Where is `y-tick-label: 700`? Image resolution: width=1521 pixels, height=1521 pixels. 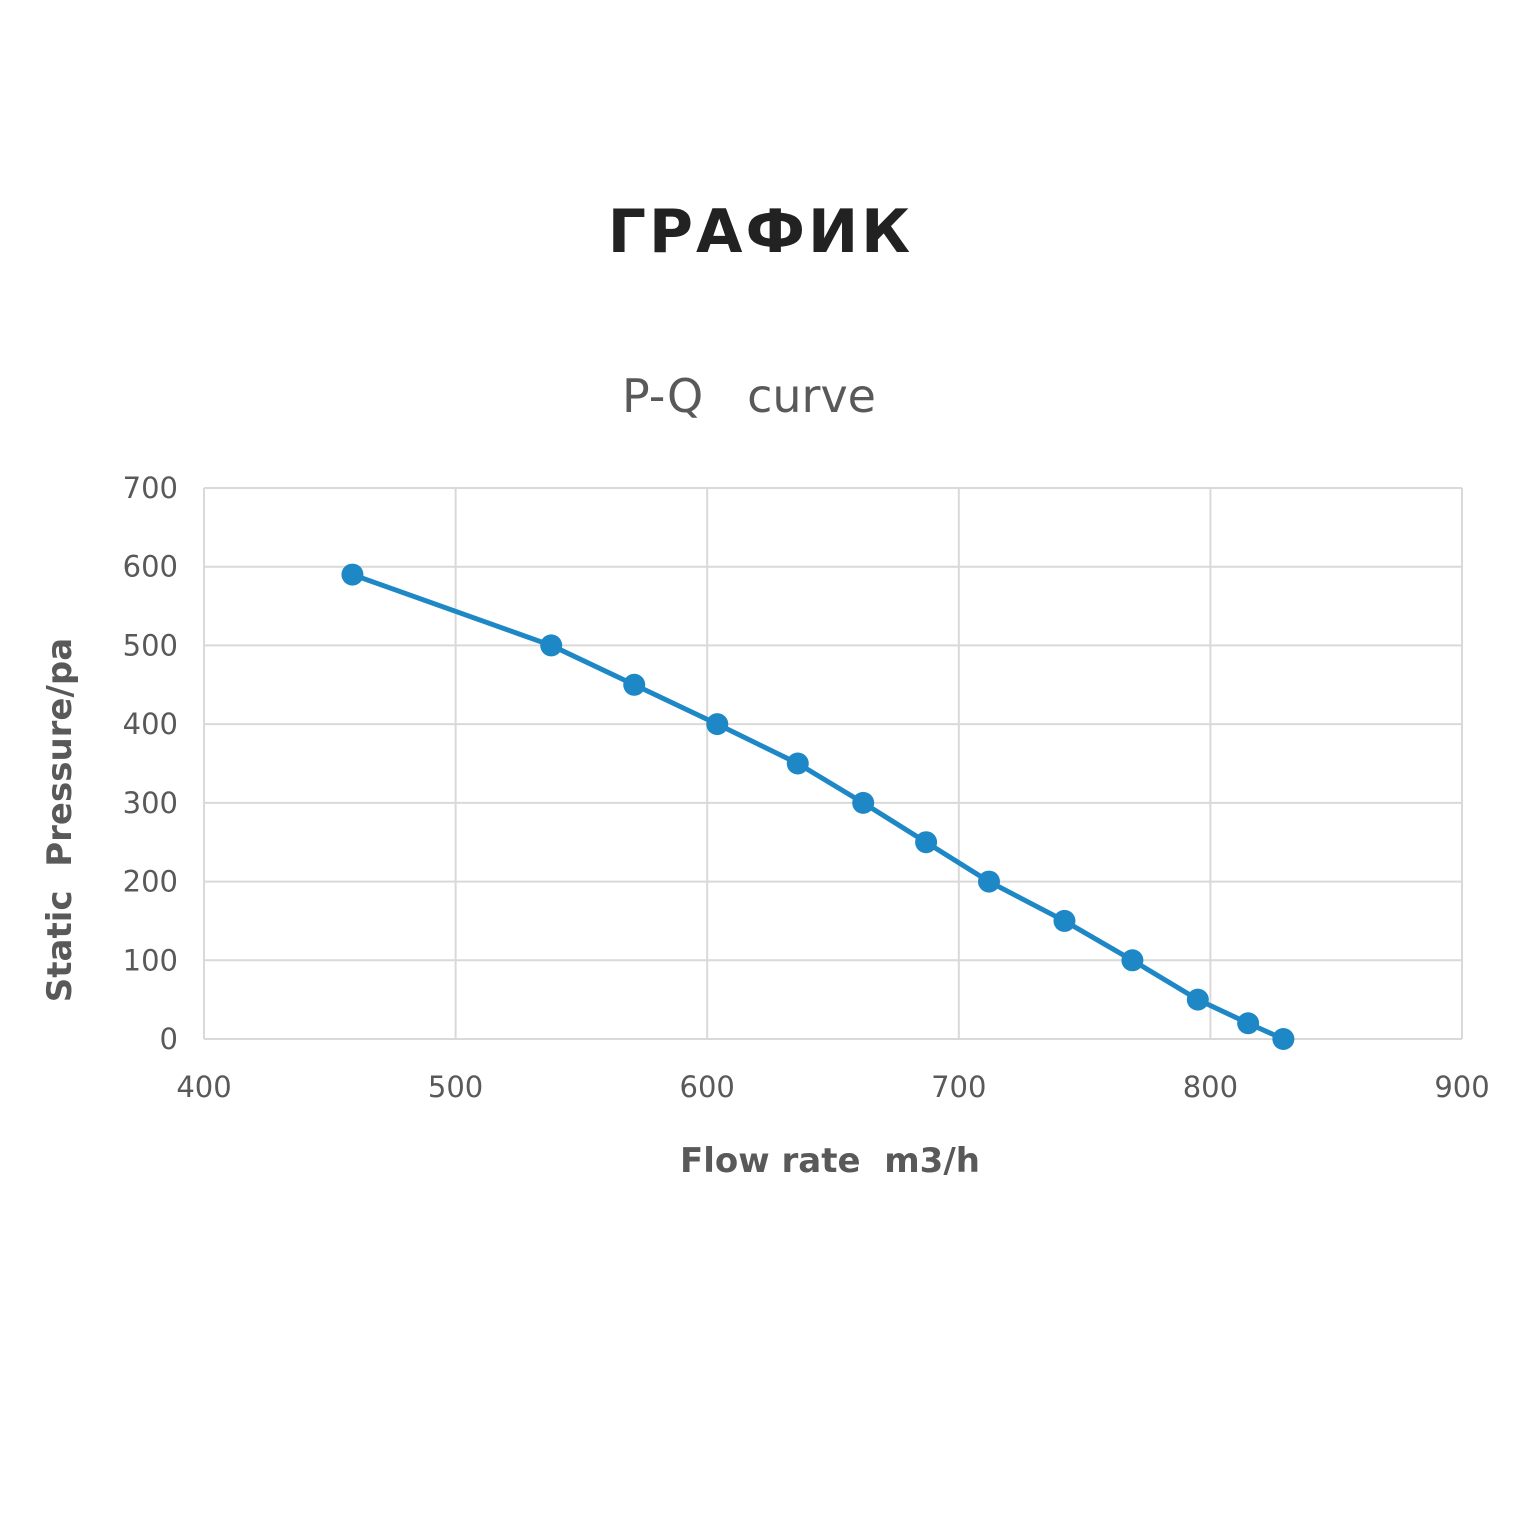
y-tick-label: 700 is located at coordinates (150, 488).